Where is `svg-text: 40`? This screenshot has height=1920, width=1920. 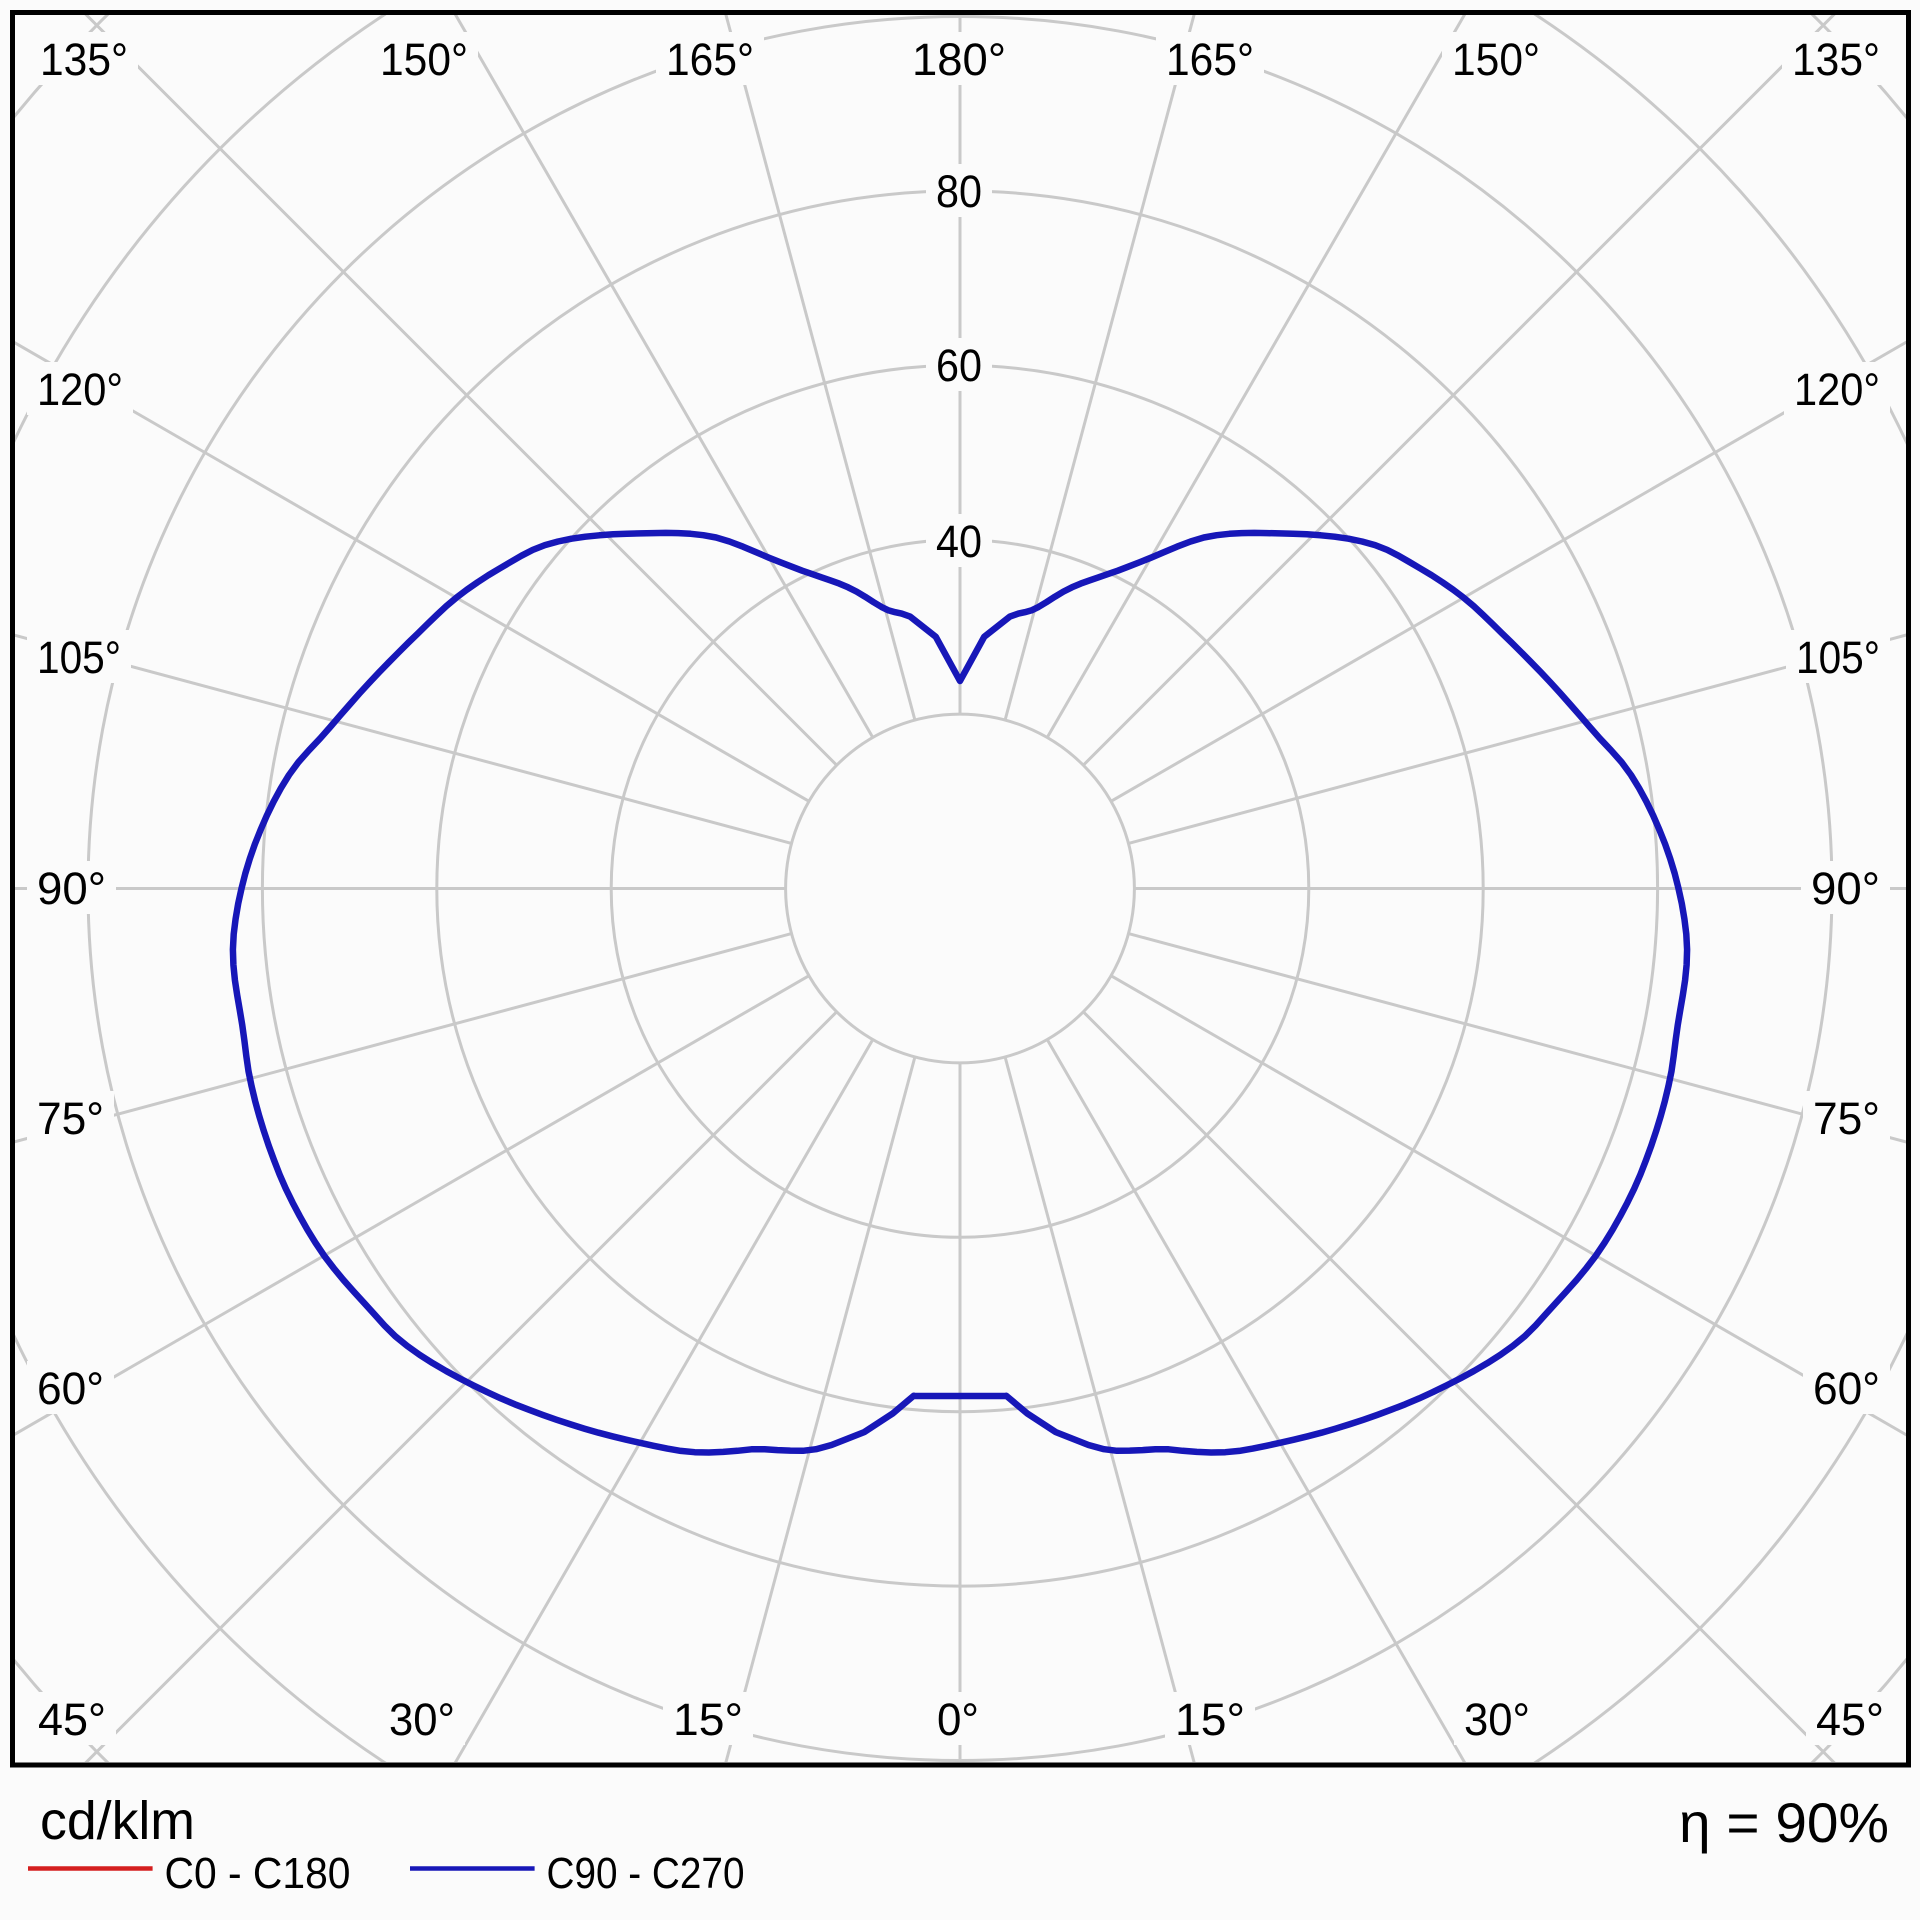 svg-text: 40 is located at coordinates (959, 541).